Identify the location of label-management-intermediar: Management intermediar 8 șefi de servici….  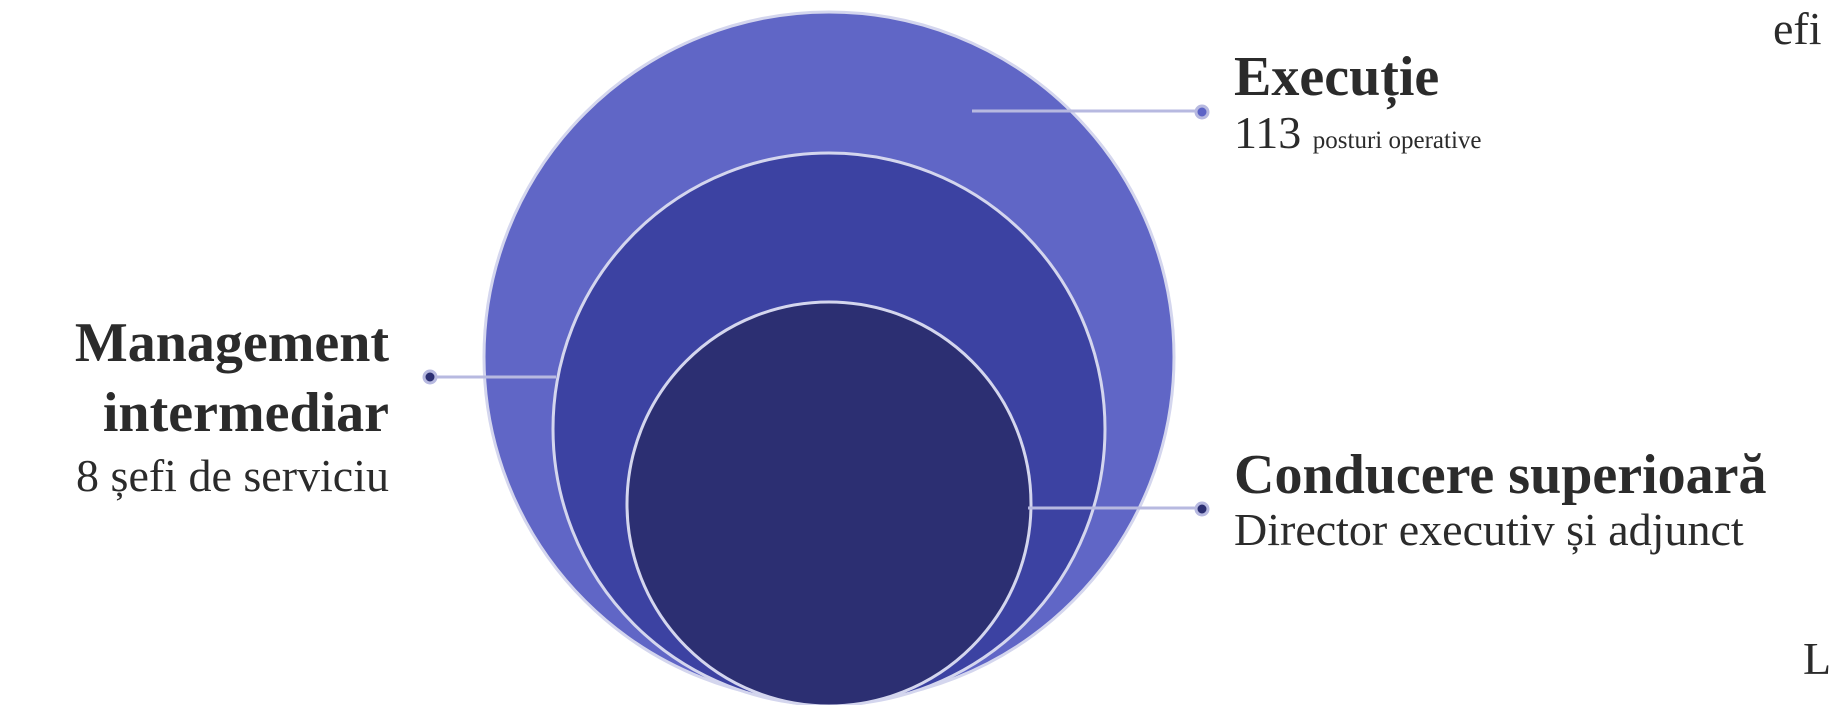
(232, 406).